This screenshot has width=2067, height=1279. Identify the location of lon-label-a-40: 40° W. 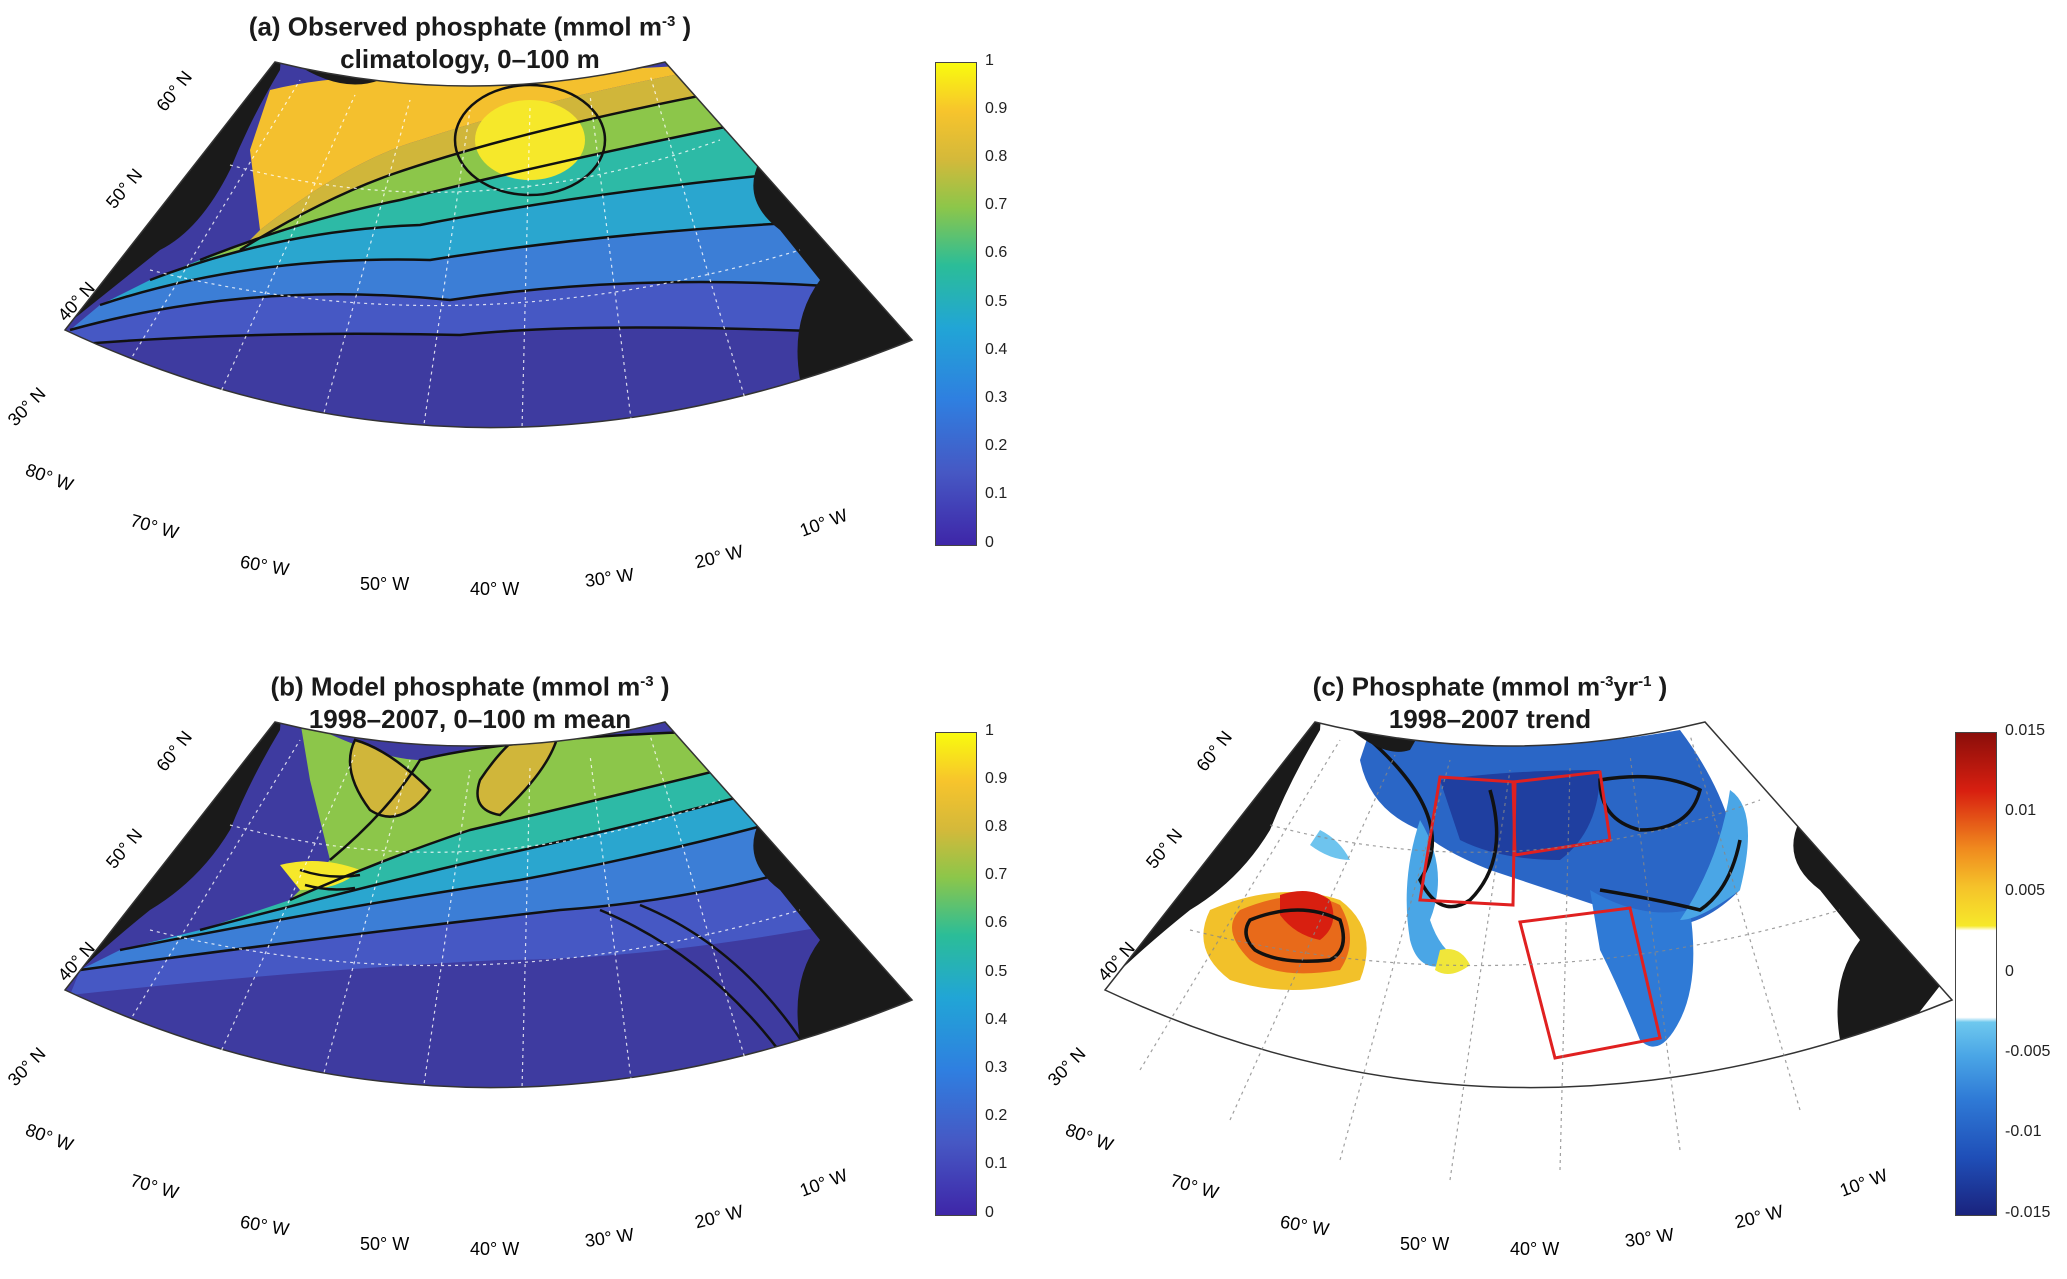
(494, 589).